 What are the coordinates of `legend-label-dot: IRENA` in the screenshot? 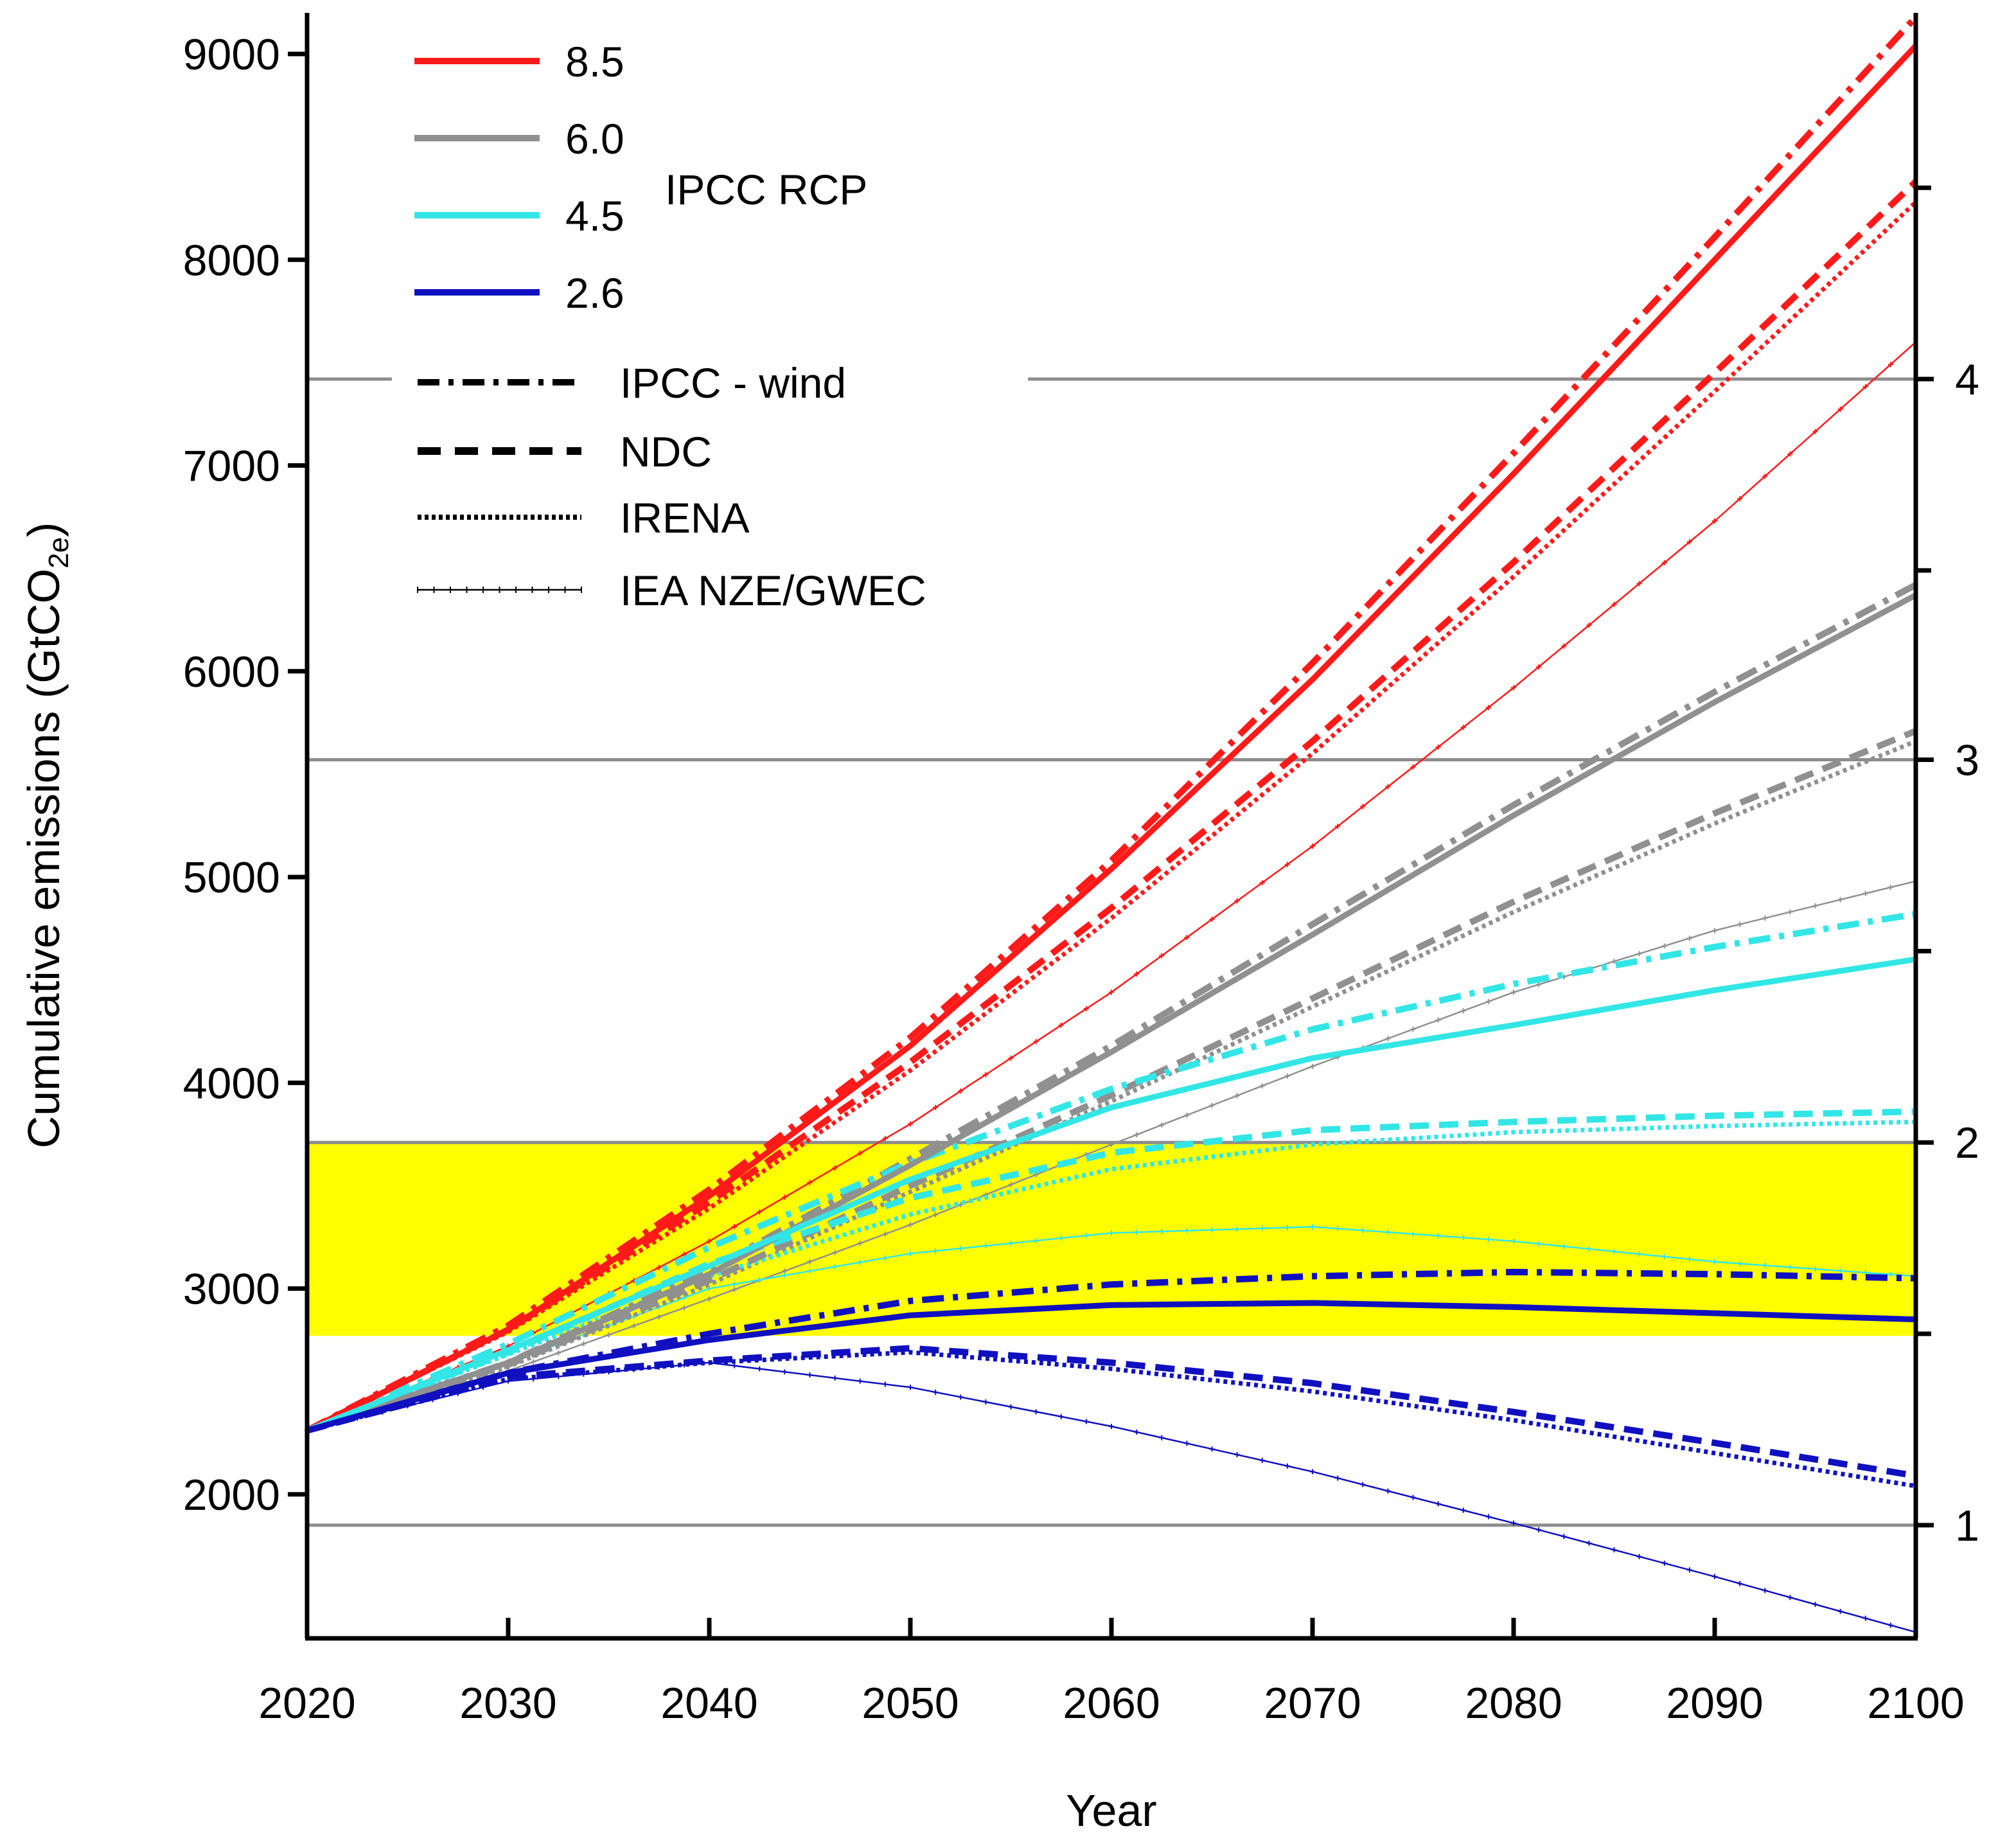 It's located at (685, 518).